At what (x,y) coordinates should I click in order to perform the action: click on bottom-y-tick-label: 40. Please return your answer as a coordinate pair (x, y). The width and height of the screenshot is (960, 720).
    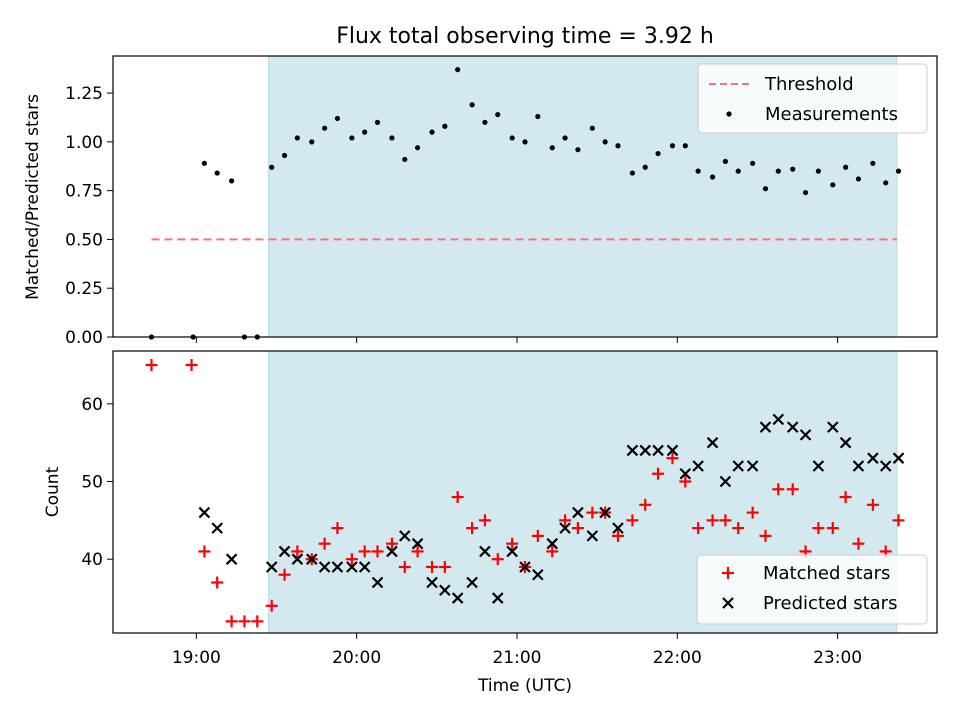
    Looking at the image, I should click on (92, 560).